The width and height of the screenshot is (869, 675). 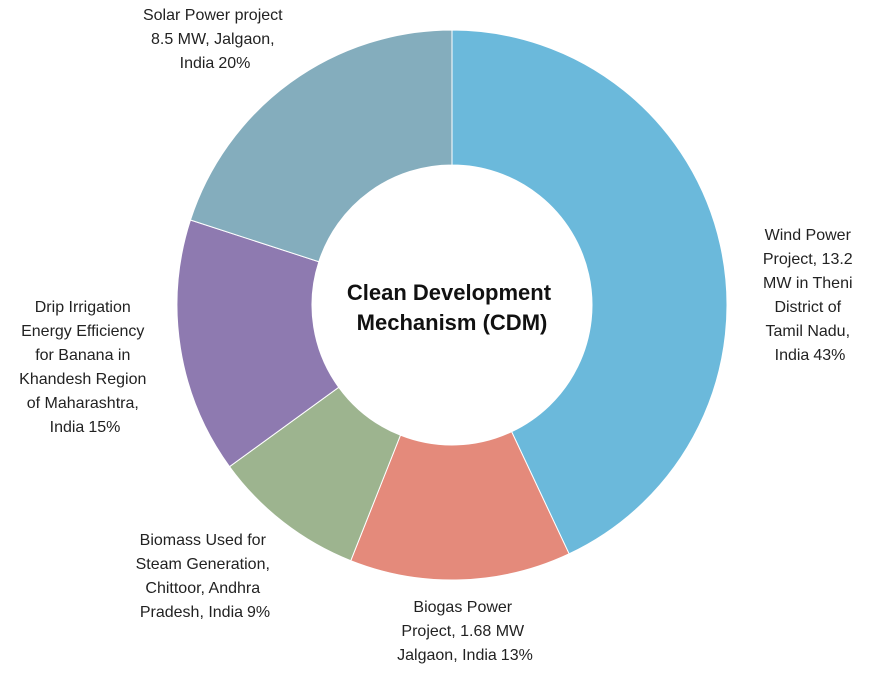 I want to click on slice-value-label: 15%, so click(x=104, y=427).